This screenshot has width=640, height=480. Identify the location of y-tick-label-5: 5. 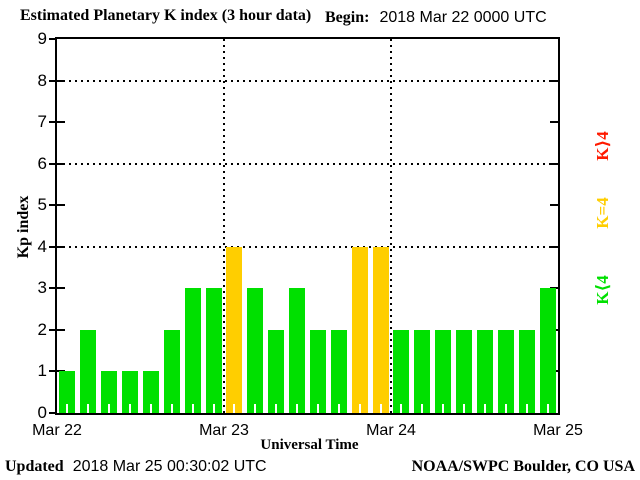
(42, 205).